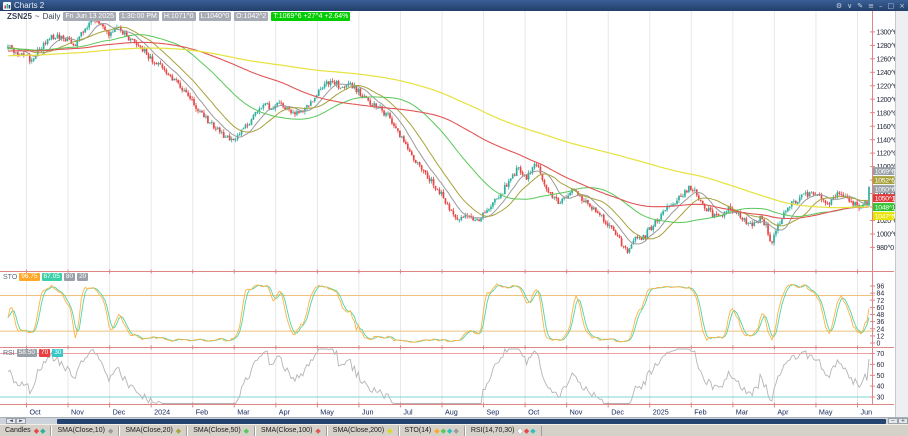 The height and width of the screenshot is (436, 908). What do you see at coordinates (431, 430) in the screenshot?
I see `legend-item-sto-14: STO(14) ◆◆◆◆` at bounding box center [431, 430].